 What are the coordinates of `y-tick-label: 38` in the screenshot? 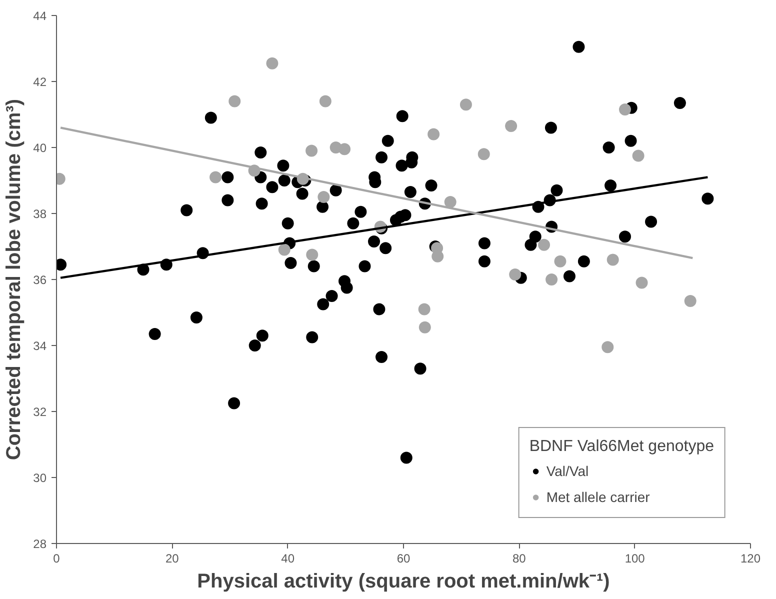 It's located at (40, 214).